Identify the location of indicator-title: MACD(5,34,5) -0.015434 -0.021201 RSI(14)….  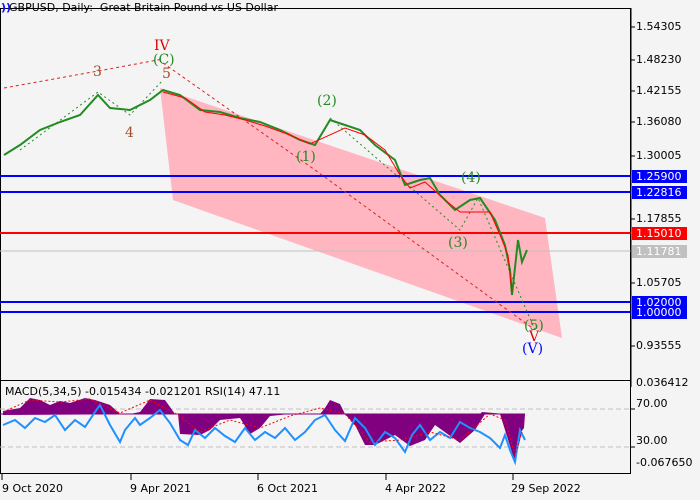
(143, 391).